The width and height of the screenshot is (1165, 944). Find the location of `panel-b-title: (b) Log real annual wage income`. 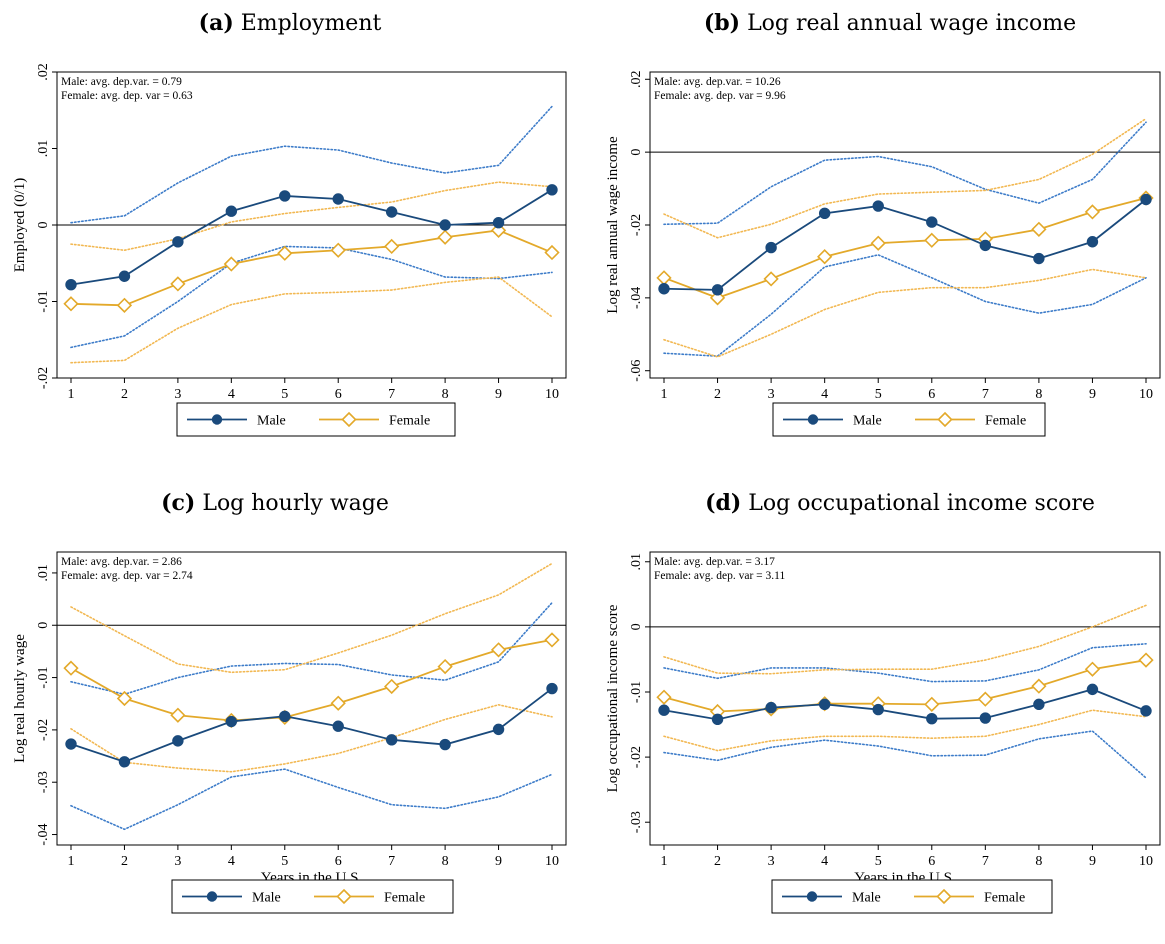

panel-b-title: (b) Log real annual wage income is located at coordinates (890, 23).